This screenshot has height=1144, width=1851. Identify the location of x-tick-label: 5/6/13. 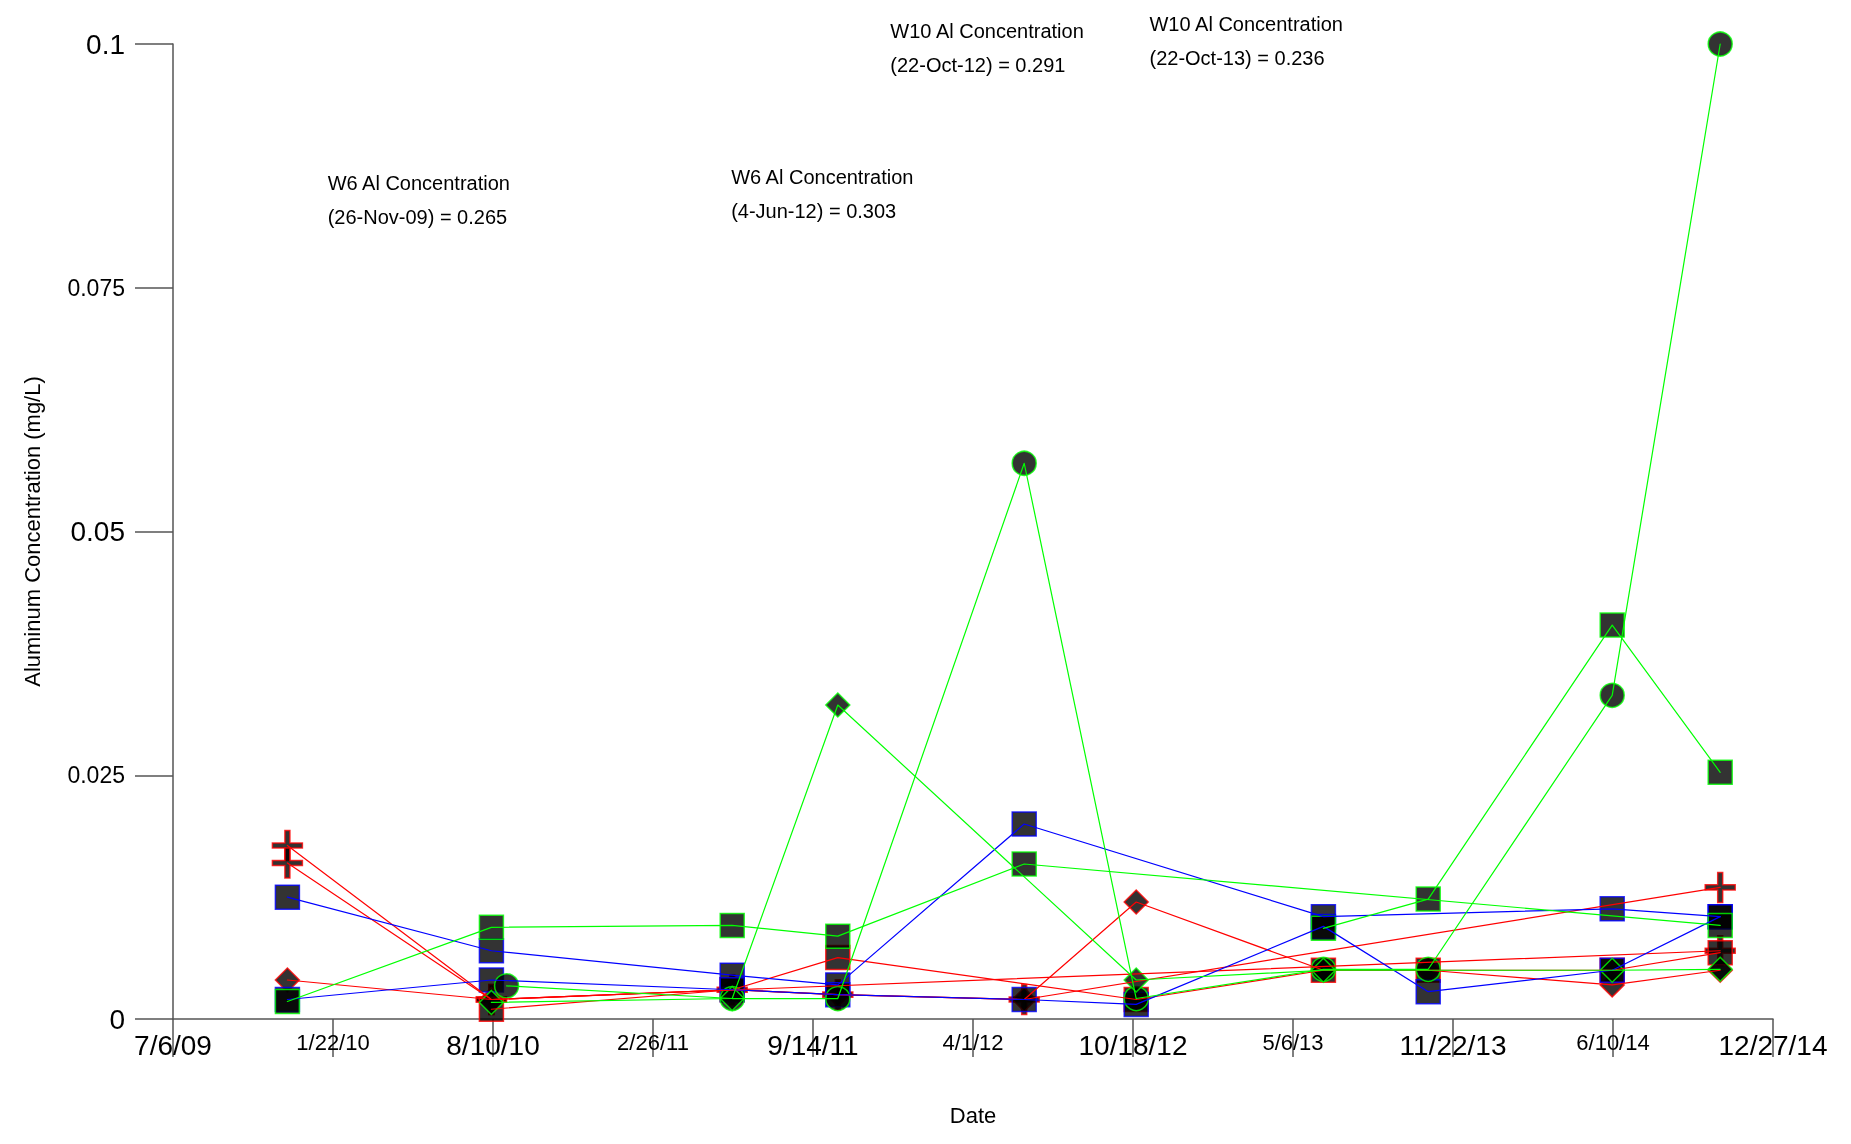
(1293, 1042).